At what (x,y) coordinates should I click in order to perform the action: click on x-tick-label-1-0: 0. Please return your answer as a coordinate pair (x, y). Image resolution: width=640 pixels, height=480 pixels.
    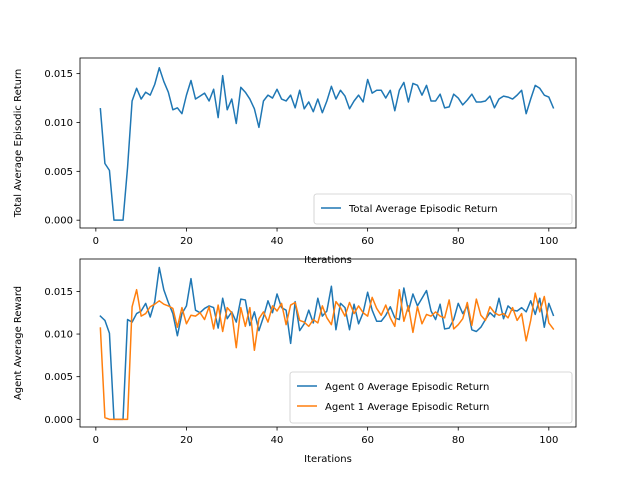
    Looking at the image, I should click on (96, 440).